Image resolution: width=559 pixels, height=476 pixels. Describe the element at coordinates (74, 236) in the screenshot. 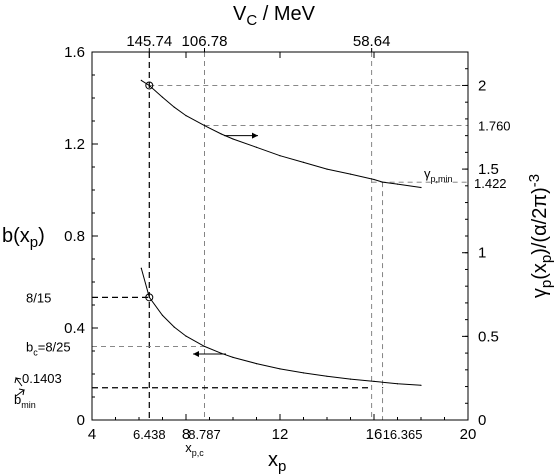

I see `left-tick-label: 0.8` at that location.